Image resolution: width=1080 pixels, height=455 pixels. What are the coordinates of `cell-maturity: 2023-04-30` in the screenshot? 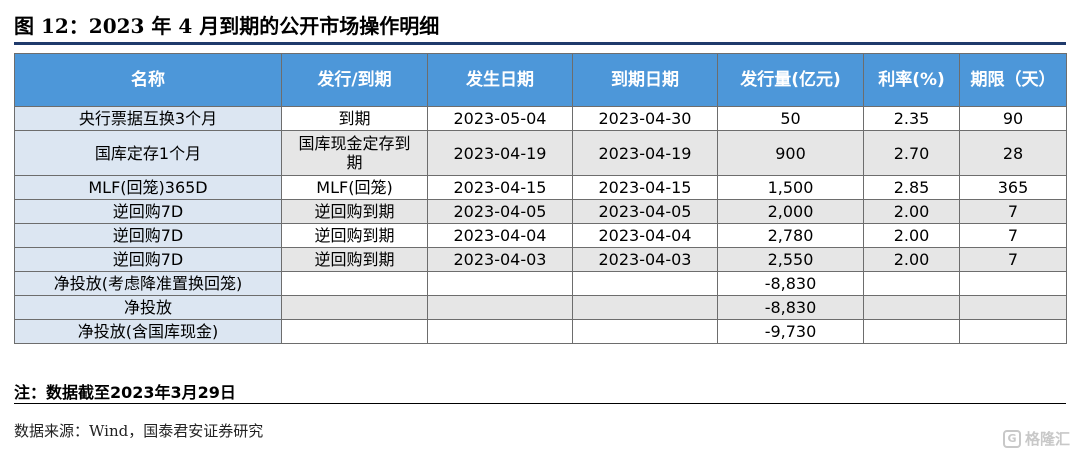 It's located at (645, 118).